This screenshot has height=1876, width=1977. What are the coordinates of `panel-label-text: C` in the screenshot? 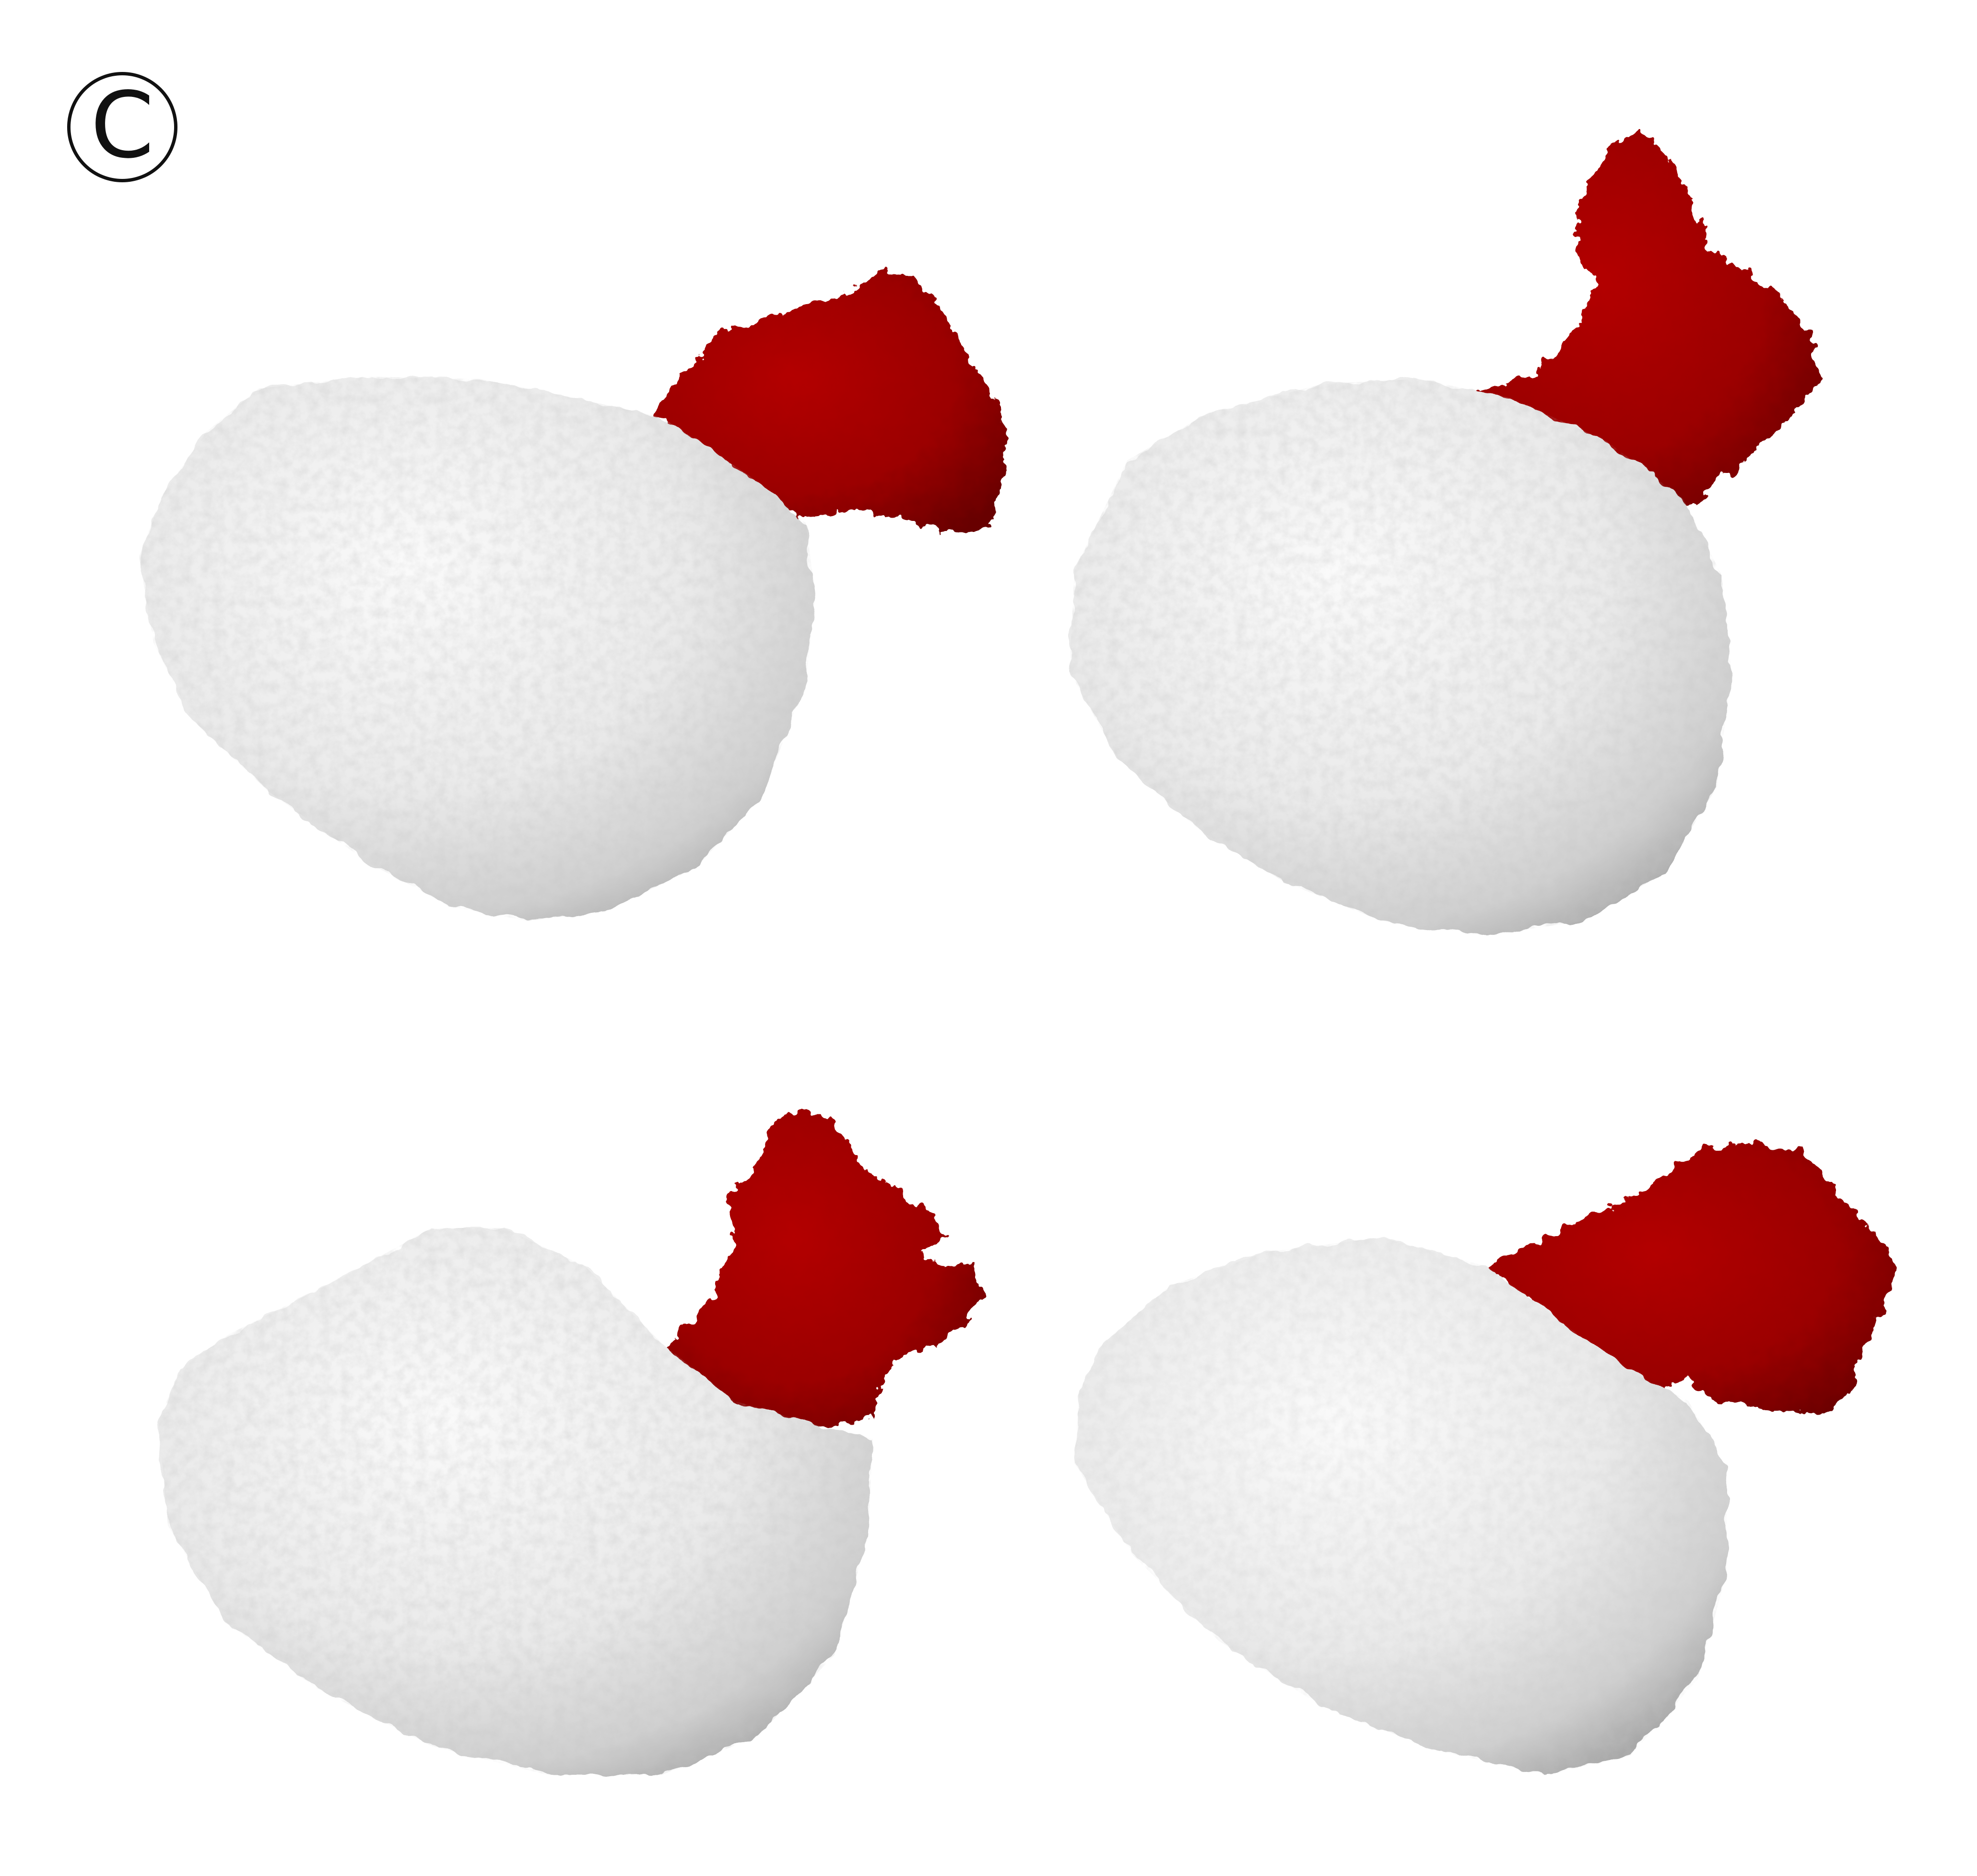 It's located at (122, 125).